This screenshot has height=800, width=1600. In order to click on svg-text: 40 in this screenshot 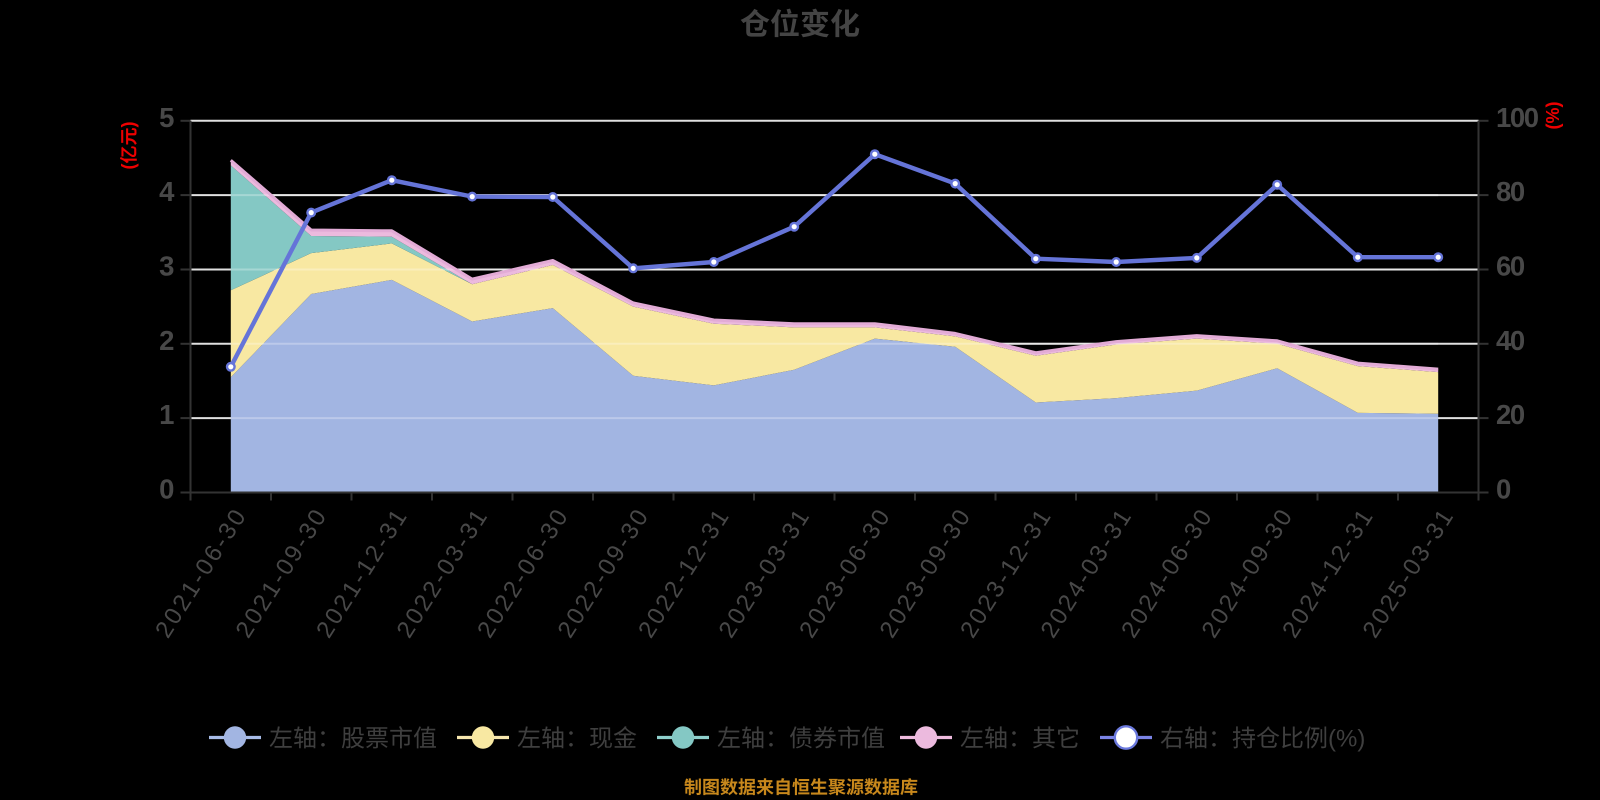, I will do `click(1510, 340)`.